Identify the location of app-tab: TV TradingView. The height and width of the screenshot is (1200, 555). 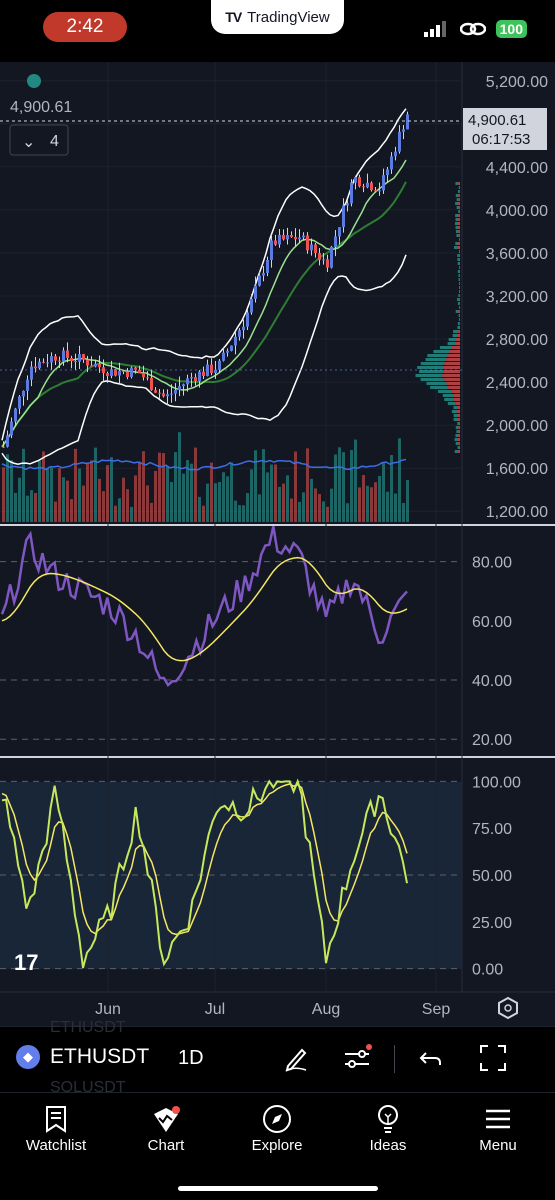
(277, 17).